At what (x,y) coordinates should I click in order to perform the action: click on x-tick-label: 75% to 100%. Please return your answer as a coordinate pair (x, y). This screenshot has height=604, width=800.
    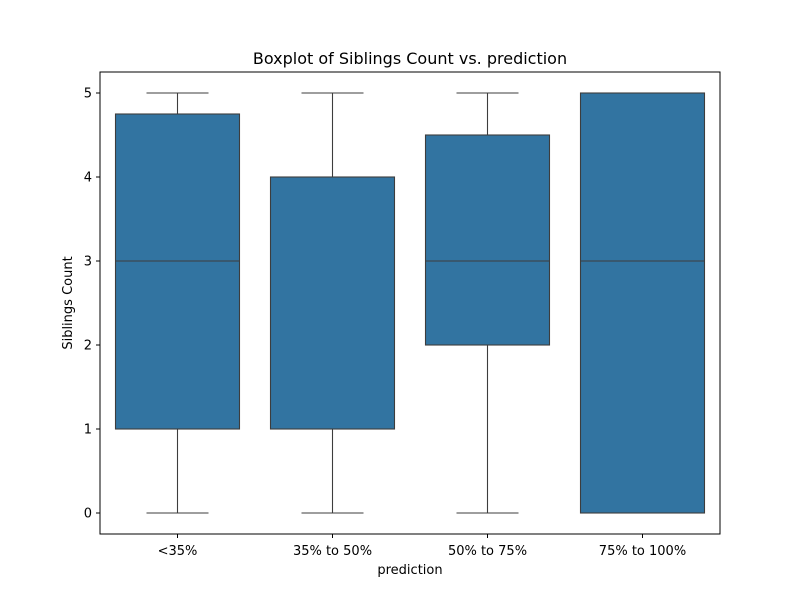
    Looking at the image, I should click on (642, 551).